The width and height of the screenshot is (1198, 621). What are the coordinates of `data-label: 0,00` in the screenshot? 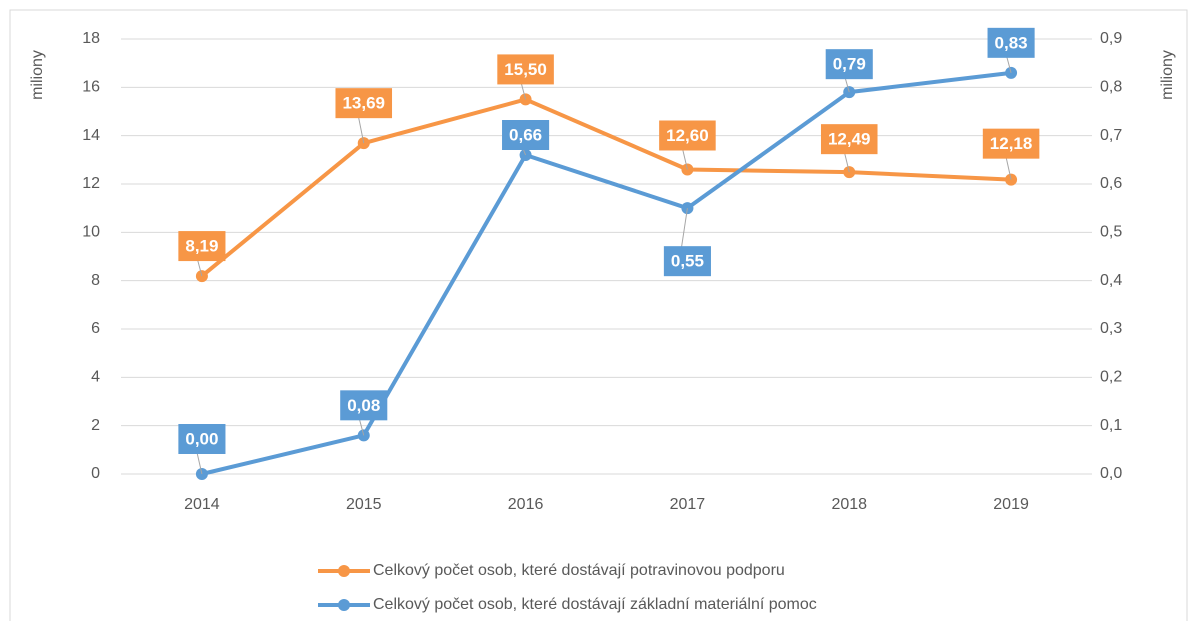 It's located at (201, 438).